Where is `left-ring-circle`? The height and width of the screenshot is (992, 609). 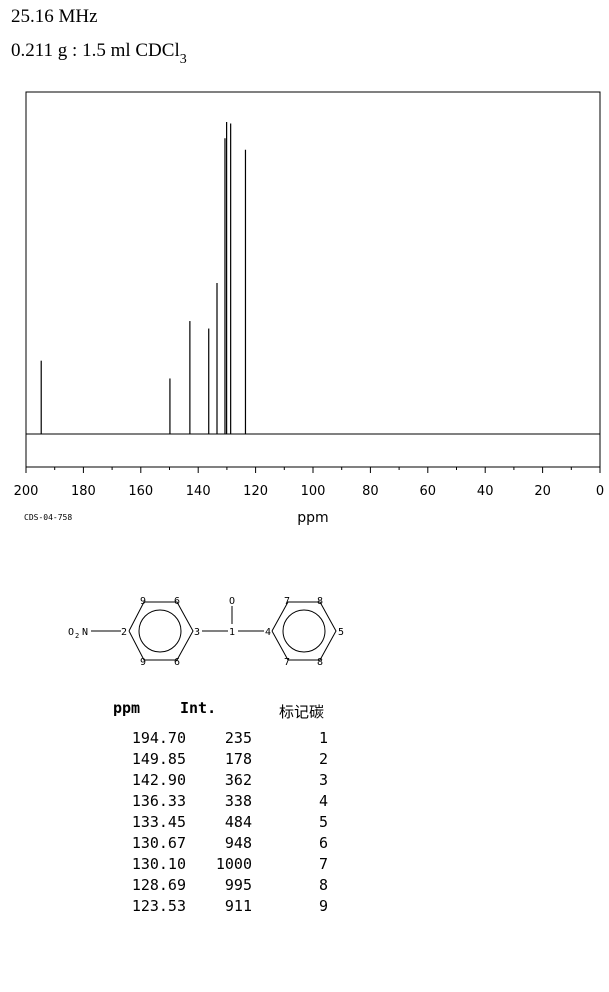
left-ring-circle is located at coordinates (160, 631).